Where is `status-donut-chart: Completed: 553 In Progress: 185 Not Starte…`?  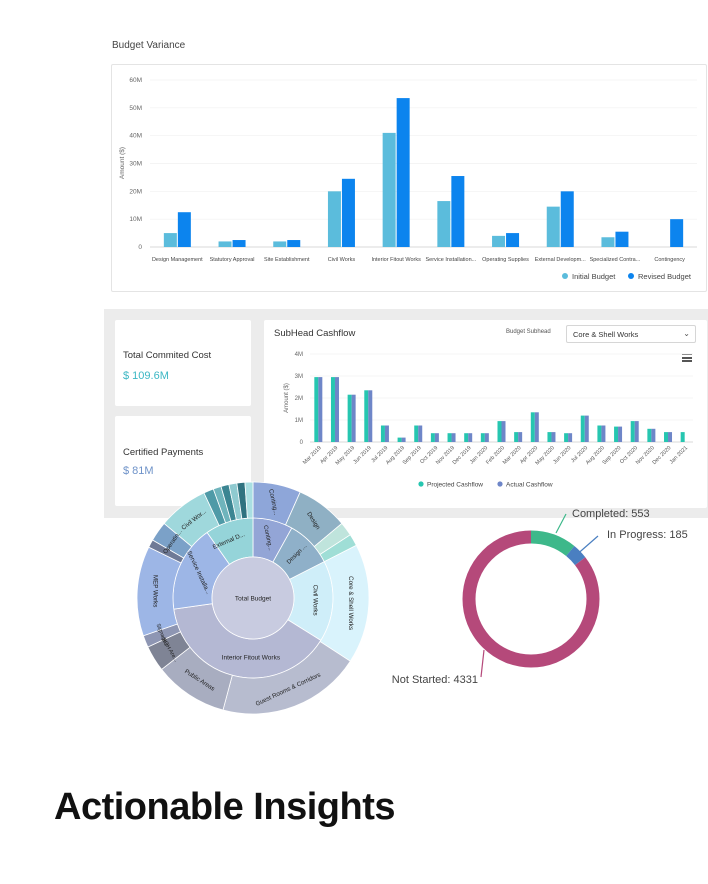
status-donut-chart: Completed: 553 In Progress: 185 Not Starte… is located at coordinates (540, 597).